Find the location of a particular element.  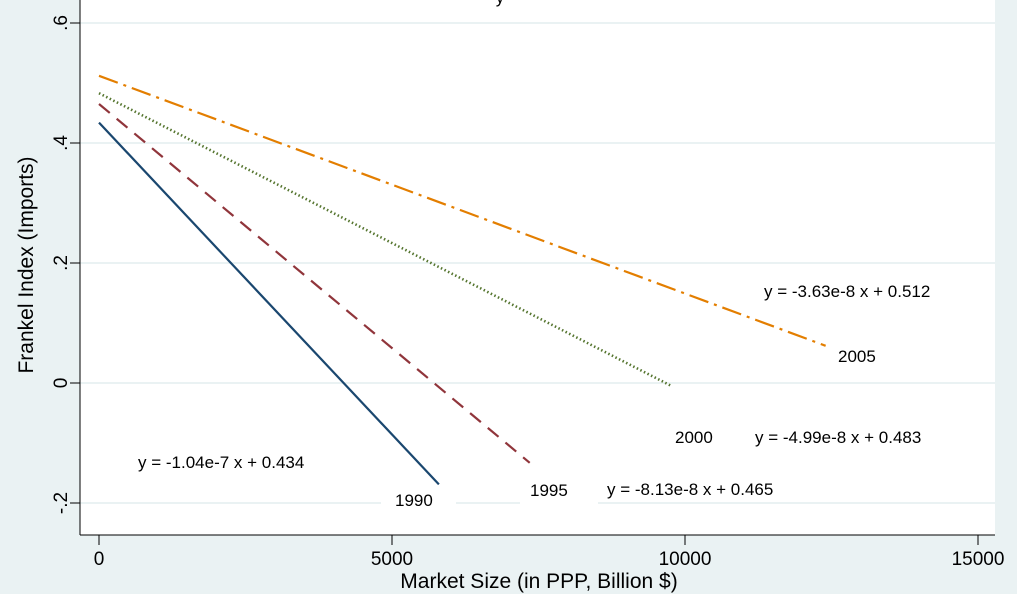

x-axis: 0 5000 10000 15000 is located at coordinates (542, 552).